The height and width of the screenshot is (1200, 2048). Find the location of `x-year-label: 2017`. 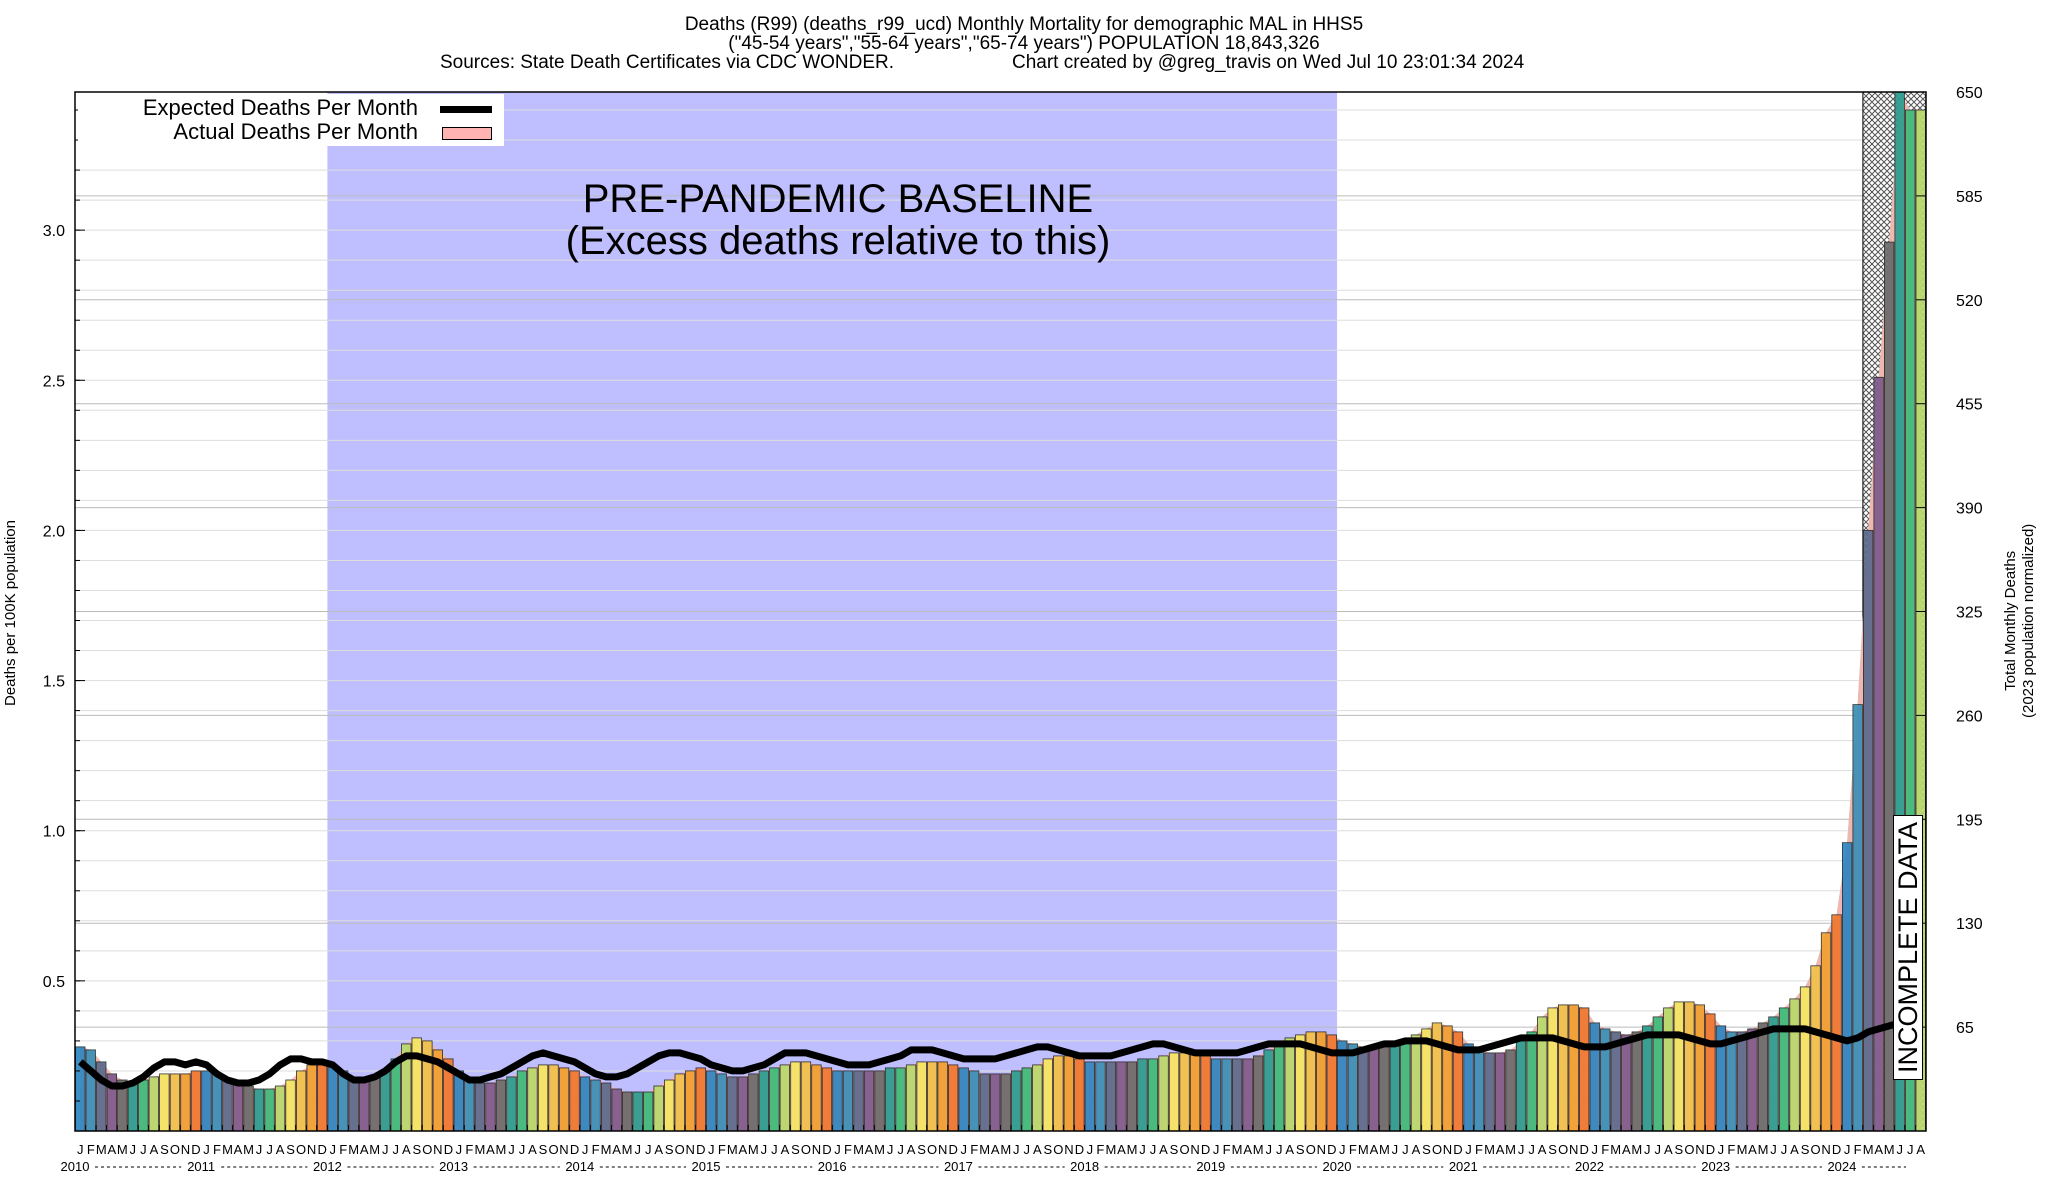

x-year-label: 2017 is located at coordinates (958, 1166).